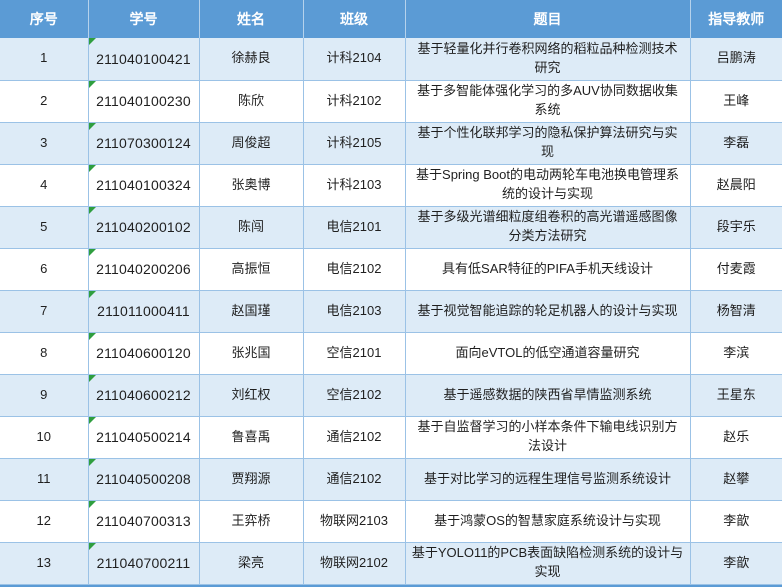 This screenshot has width=782, height=587. What do you see at coordinates (354, 311) in the screenshot?
I see `cell-class: 电信2103` at bounding box center [354, 311].